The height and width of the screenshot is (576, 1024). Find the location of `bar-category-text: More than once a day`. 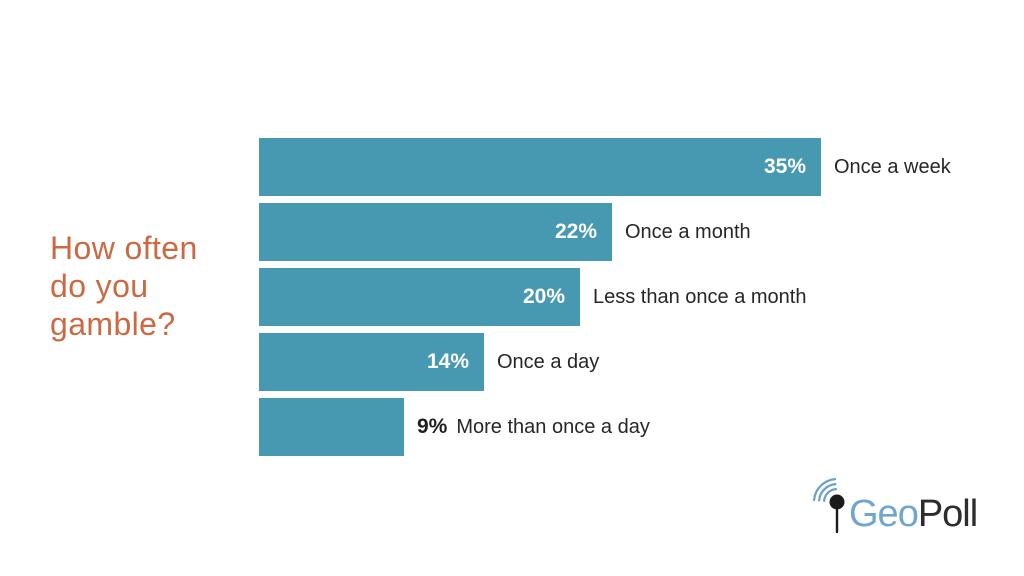

bar-category-text: More than once a day is located at coordinates (553, 426).